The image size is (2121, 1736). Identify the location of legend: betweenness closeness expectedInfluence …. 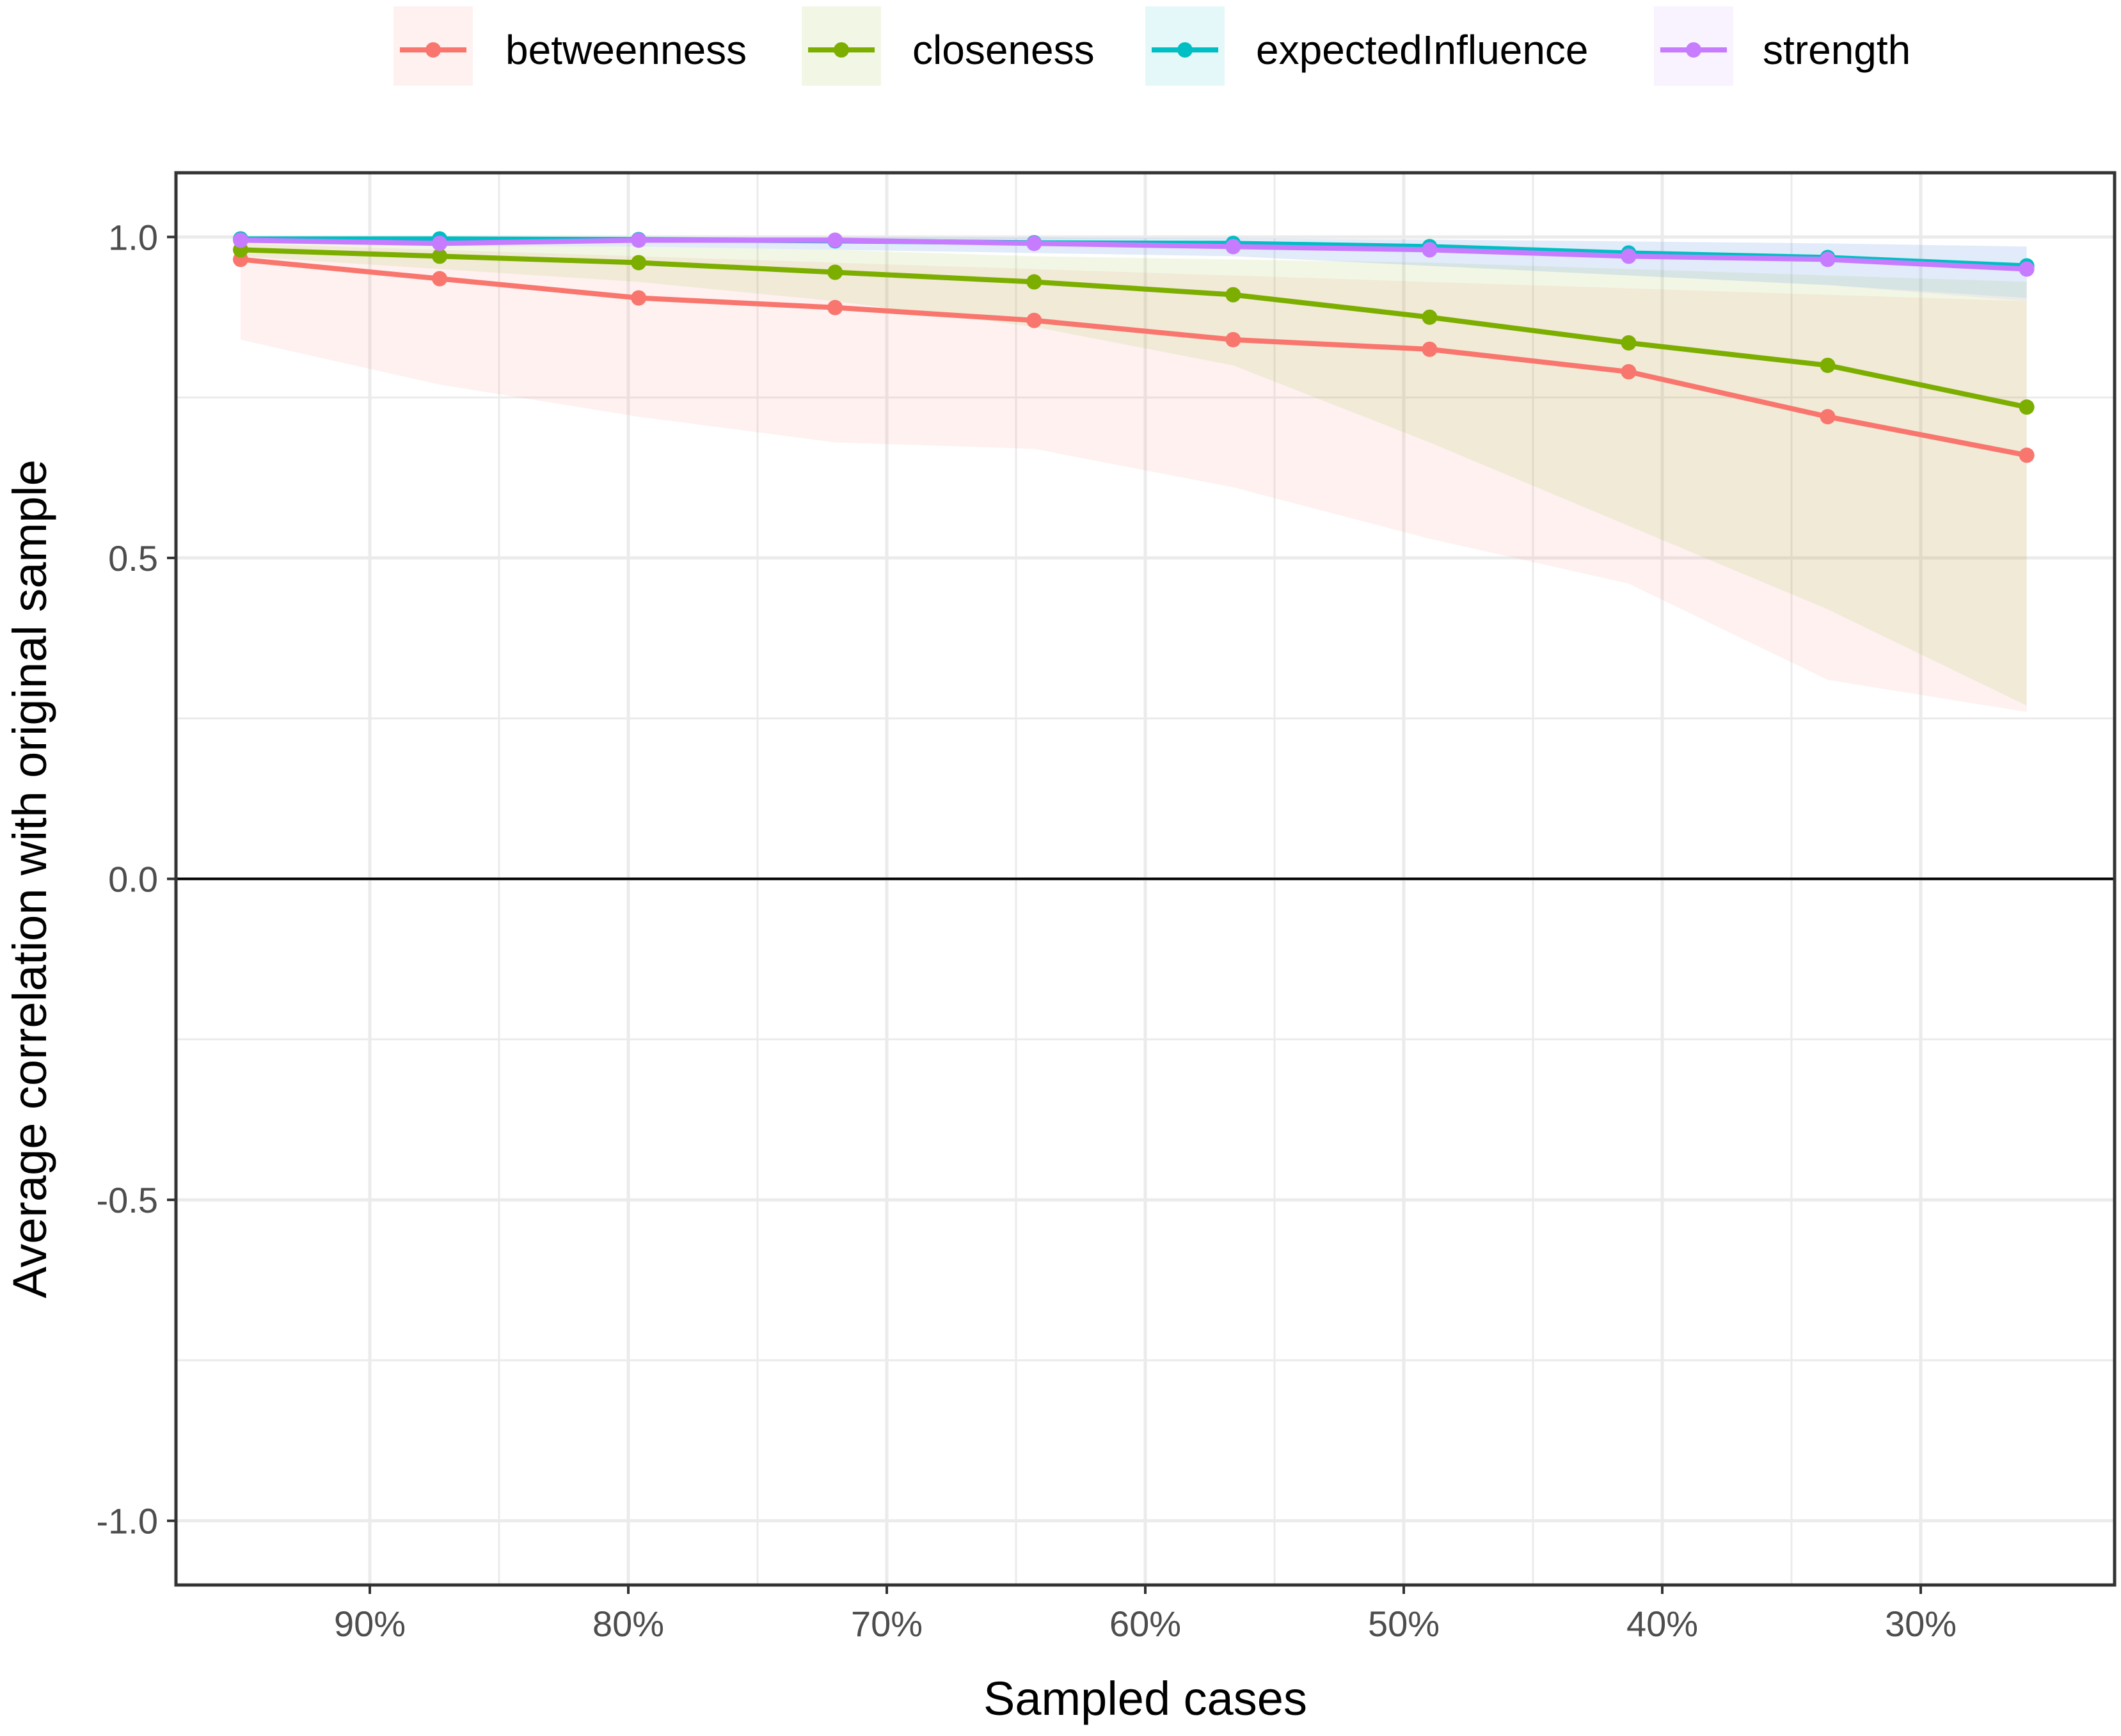
(1151, 46).